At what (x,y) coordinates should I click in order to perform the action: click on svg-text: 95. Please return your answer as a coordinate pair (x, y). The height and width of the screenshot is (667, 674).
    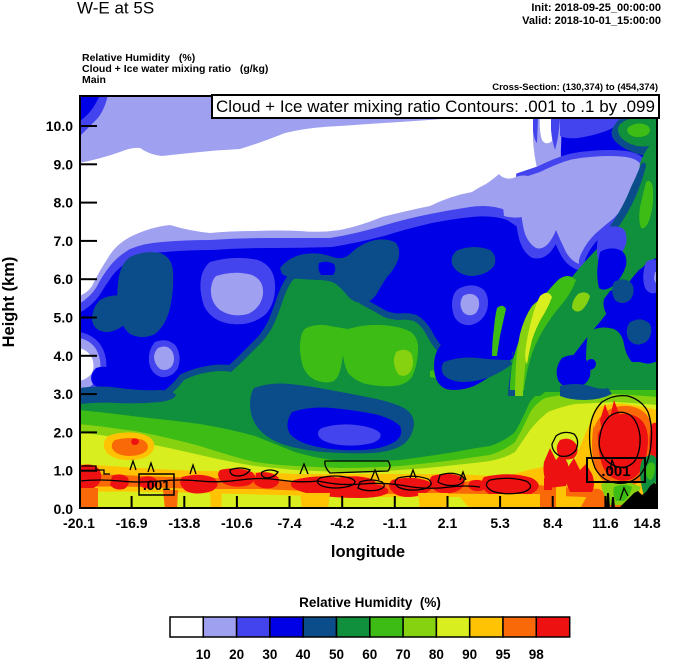
    Looking at the image, I should click on (503, 654).